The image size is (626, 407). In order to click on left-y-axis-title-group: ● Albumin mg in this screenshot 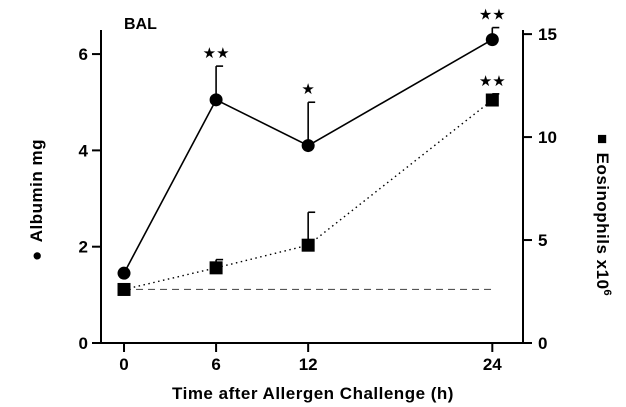, I will do `click(36, 200)`.